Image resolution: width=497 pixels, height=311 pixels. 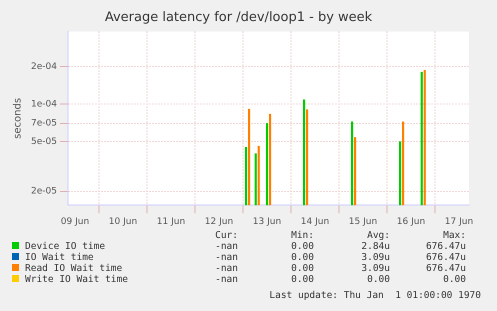 What do you see at coordinates (363, 221) in the screenshot?
I see `x-tick-label: 15 Jun` at bounding box center [363, 221].